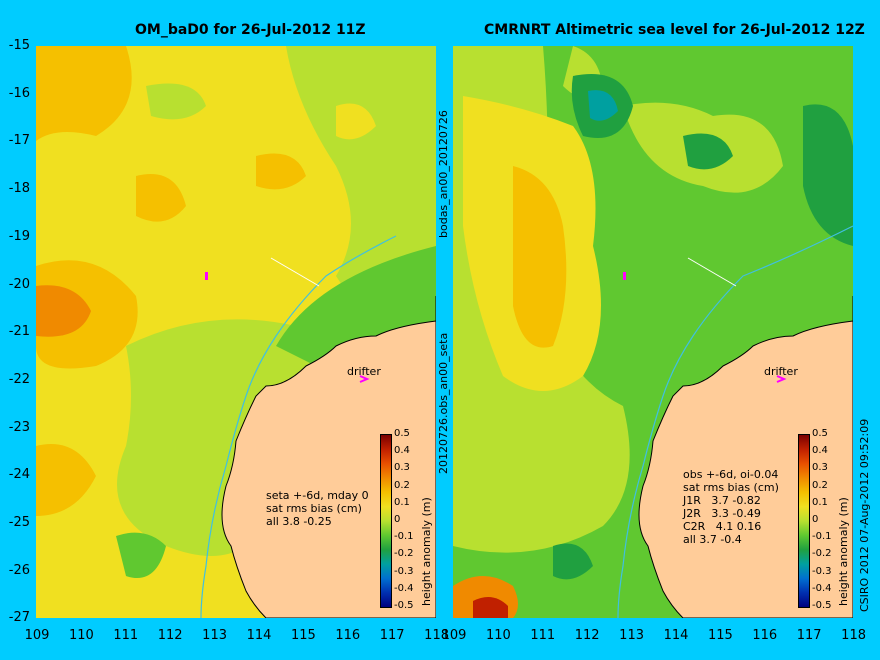 This screenshot has width=880, height=660. I want to click on y-tick-label: -18, so click(19, 189).